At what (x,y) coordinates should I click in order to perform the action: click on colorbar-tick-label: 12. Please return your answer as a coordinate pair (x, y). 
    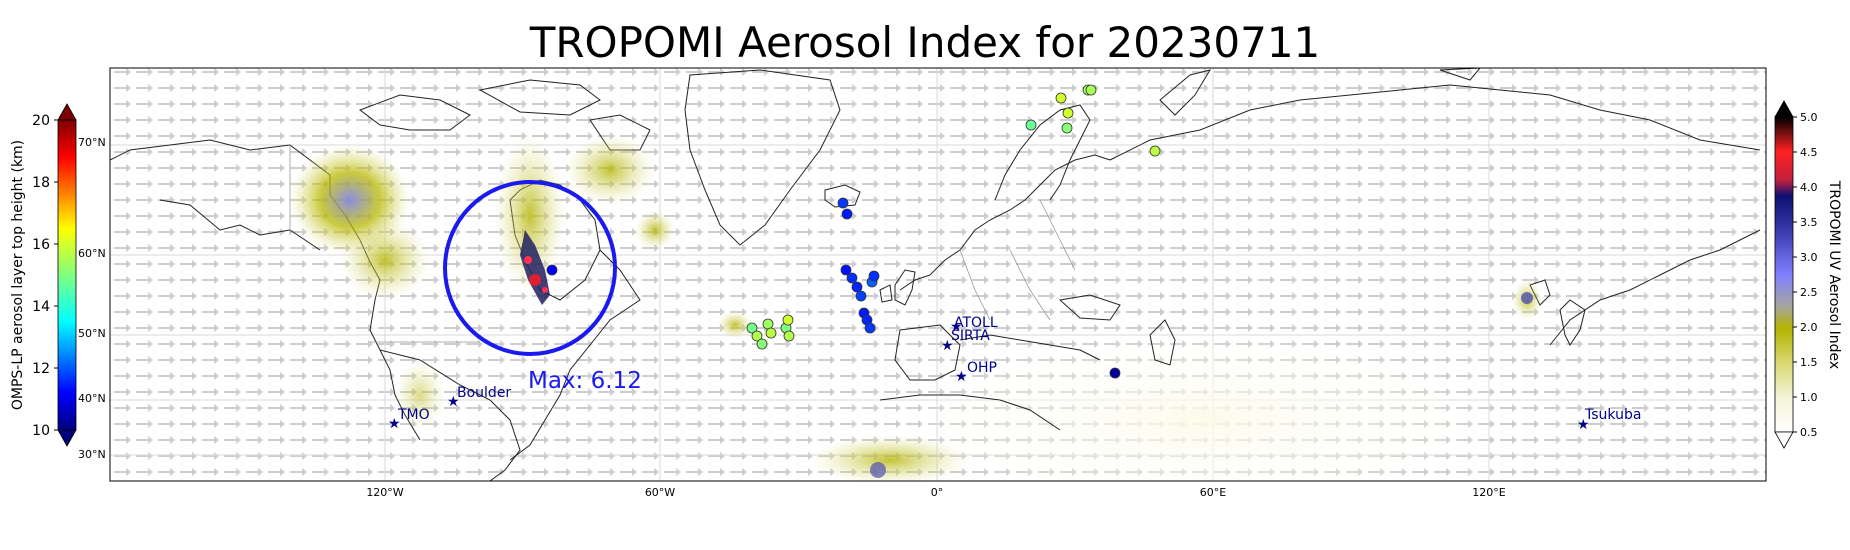
    Looking at the image, I should click on (41, 369).